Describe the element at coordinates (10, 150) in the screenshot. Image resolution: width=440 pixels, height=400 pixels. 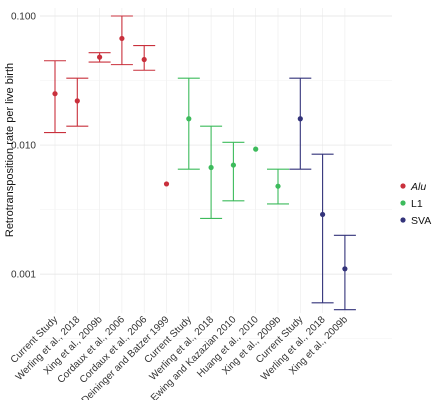
I see `y-axis-label: Retrotransposition rate per live birth` at that location.